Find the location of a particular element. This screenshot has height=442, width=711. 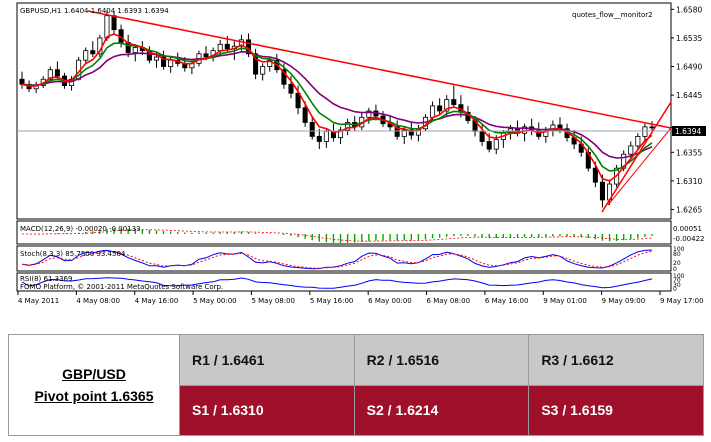

time-tick-label: 6 May 16:00 is located at coordinates (507, 301).